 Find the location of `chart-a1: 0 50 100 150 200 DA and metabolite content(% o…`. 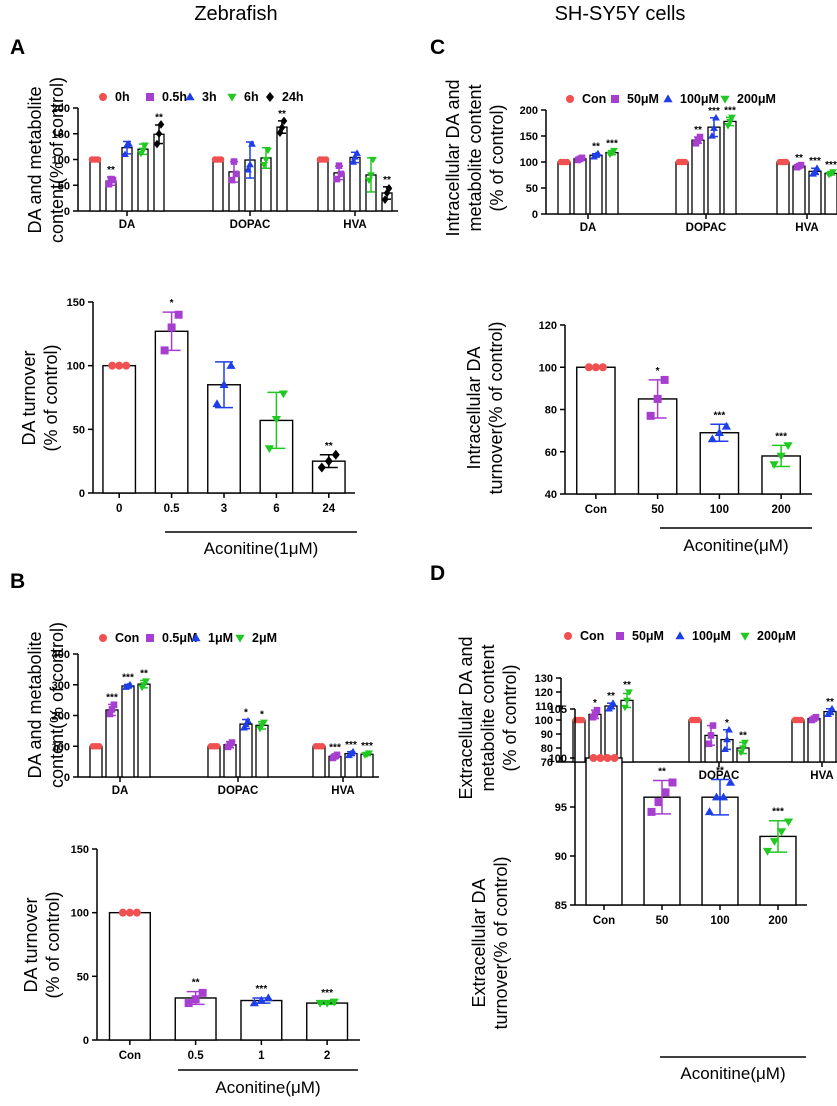

chart-a1: 0 50 100 150 200 DA and metabolite content(% o… is located at coordinates (211, 160).